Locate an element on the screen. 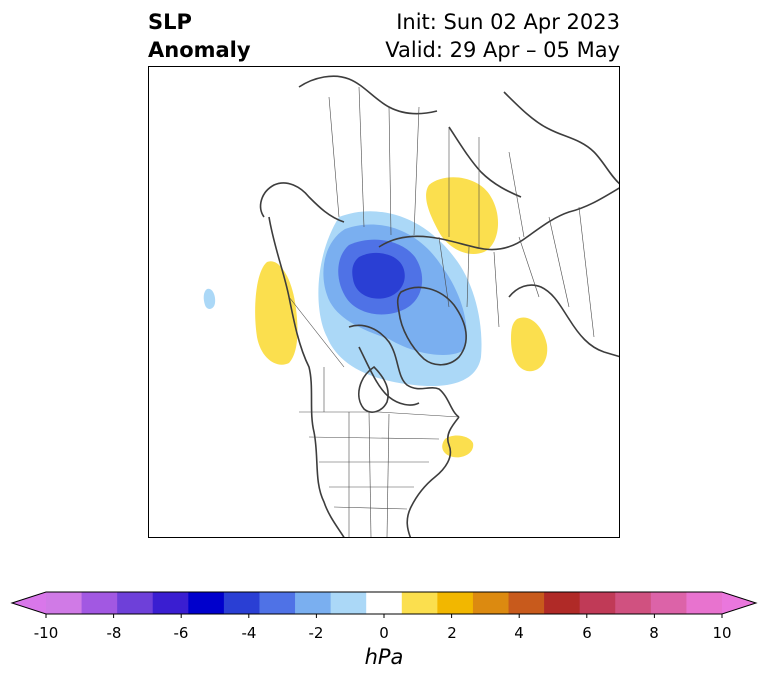 The width and height of the screenshot is (768, 684). title-variable-line1: SLP is located at coordinates (170, 22).